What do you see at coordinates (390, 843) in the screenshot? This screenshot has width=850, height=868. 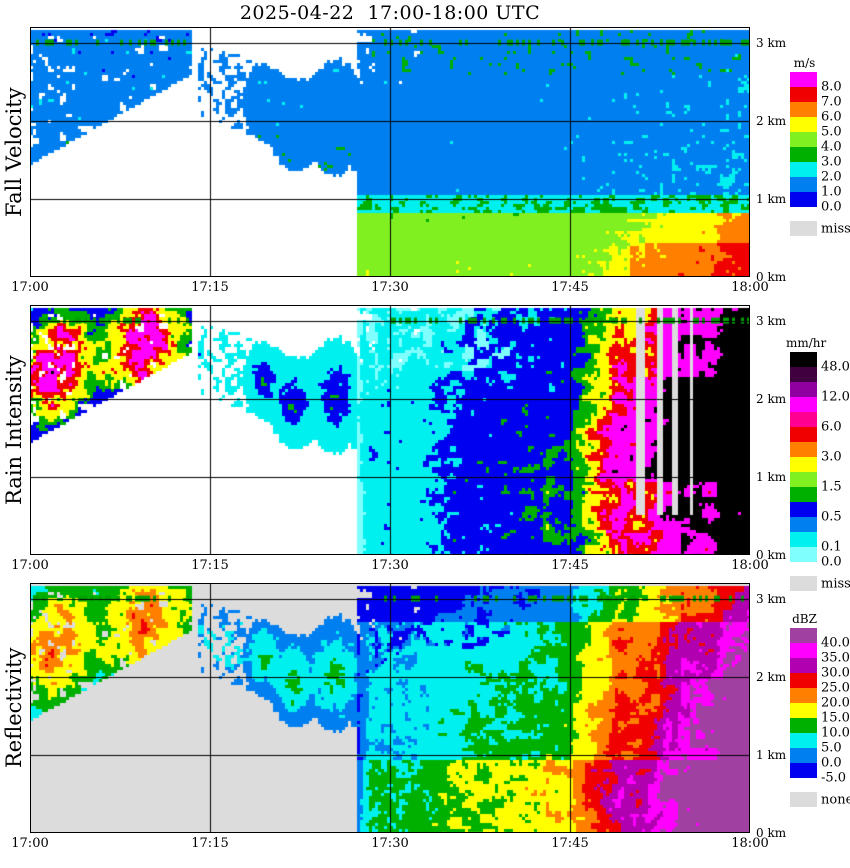 I see `x-tick-reflectivity-2: 17:30` at bounding box center [390, 843].